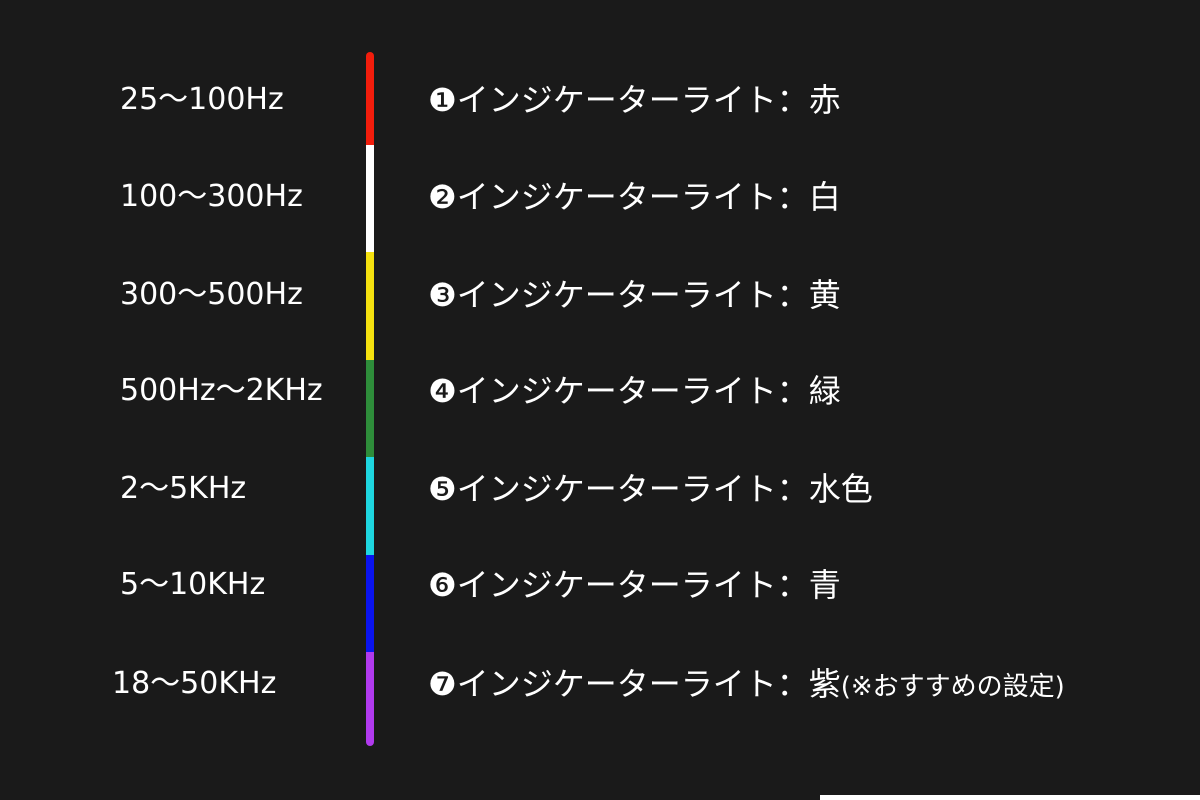 Image resolution: width=1200 pixels, height=800 pixels. Describe the element at coordinates (952, 687) in the screenshot. I see `recommended-note: (※おすすめの設定)` at that location.